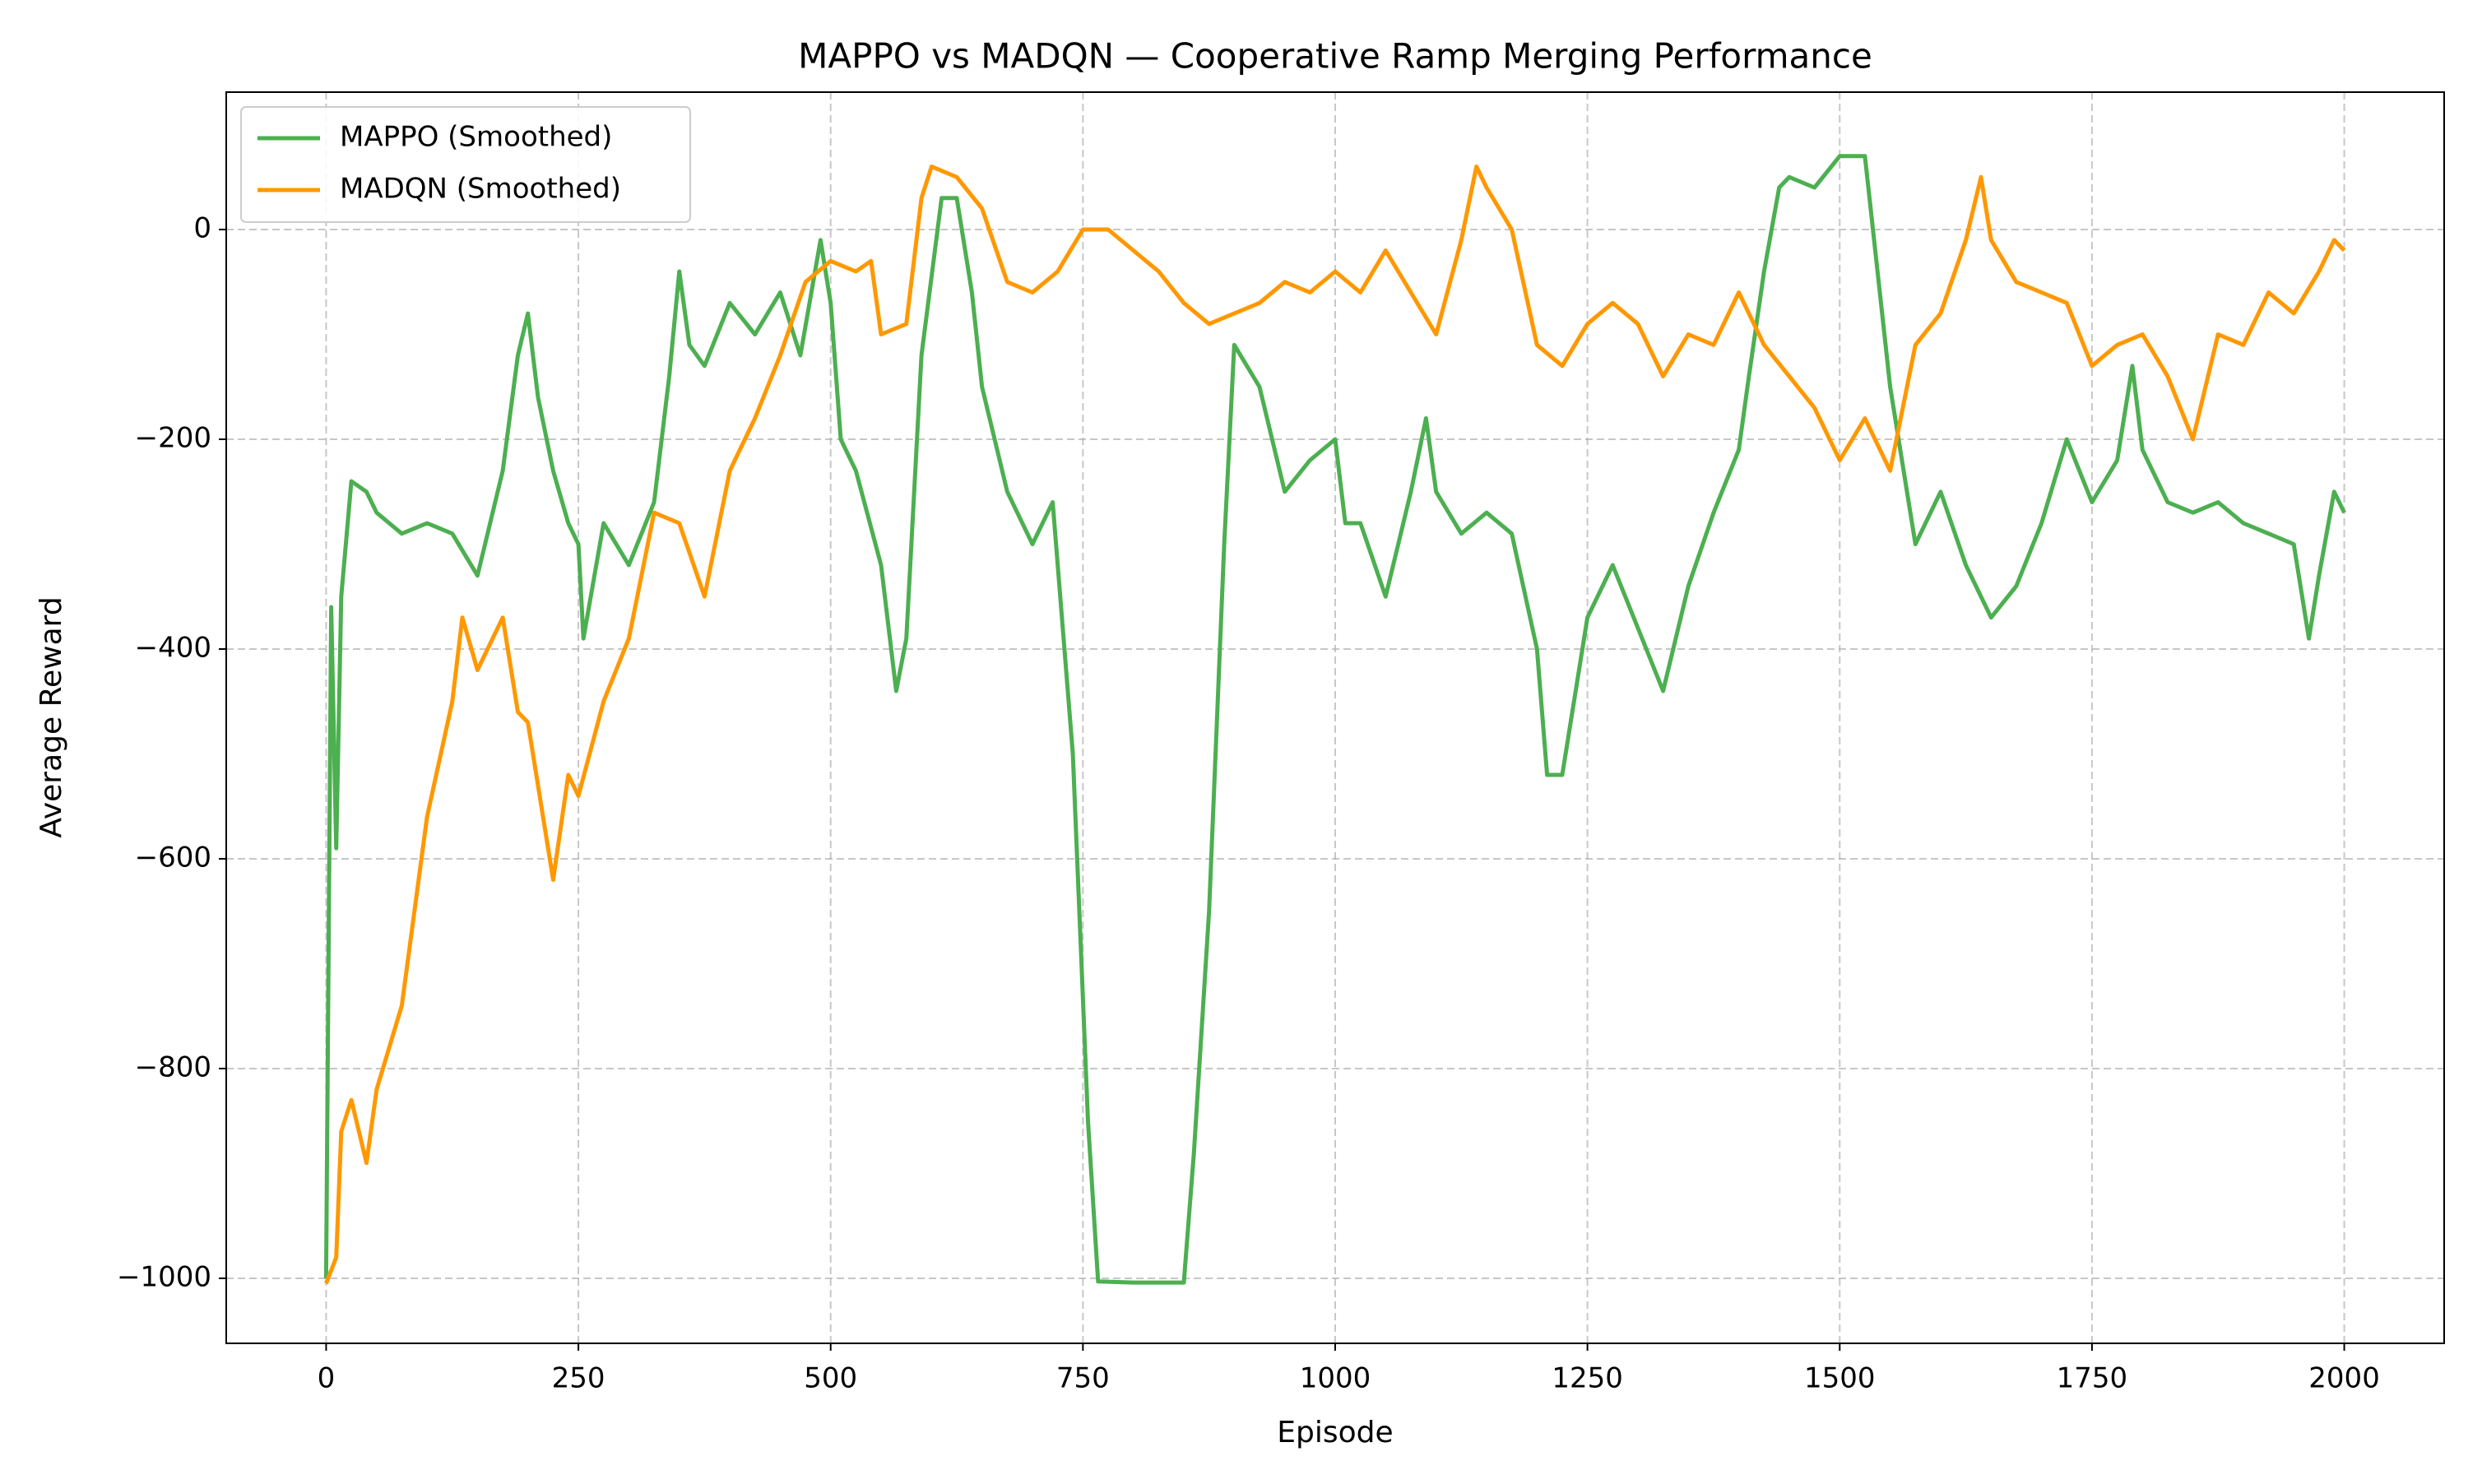 The image size is (2468, 1484). What do you see at coordinates (173, 439) in the screenshot?
I see `y-tick-label: −200` at bounding box center [173, 439].